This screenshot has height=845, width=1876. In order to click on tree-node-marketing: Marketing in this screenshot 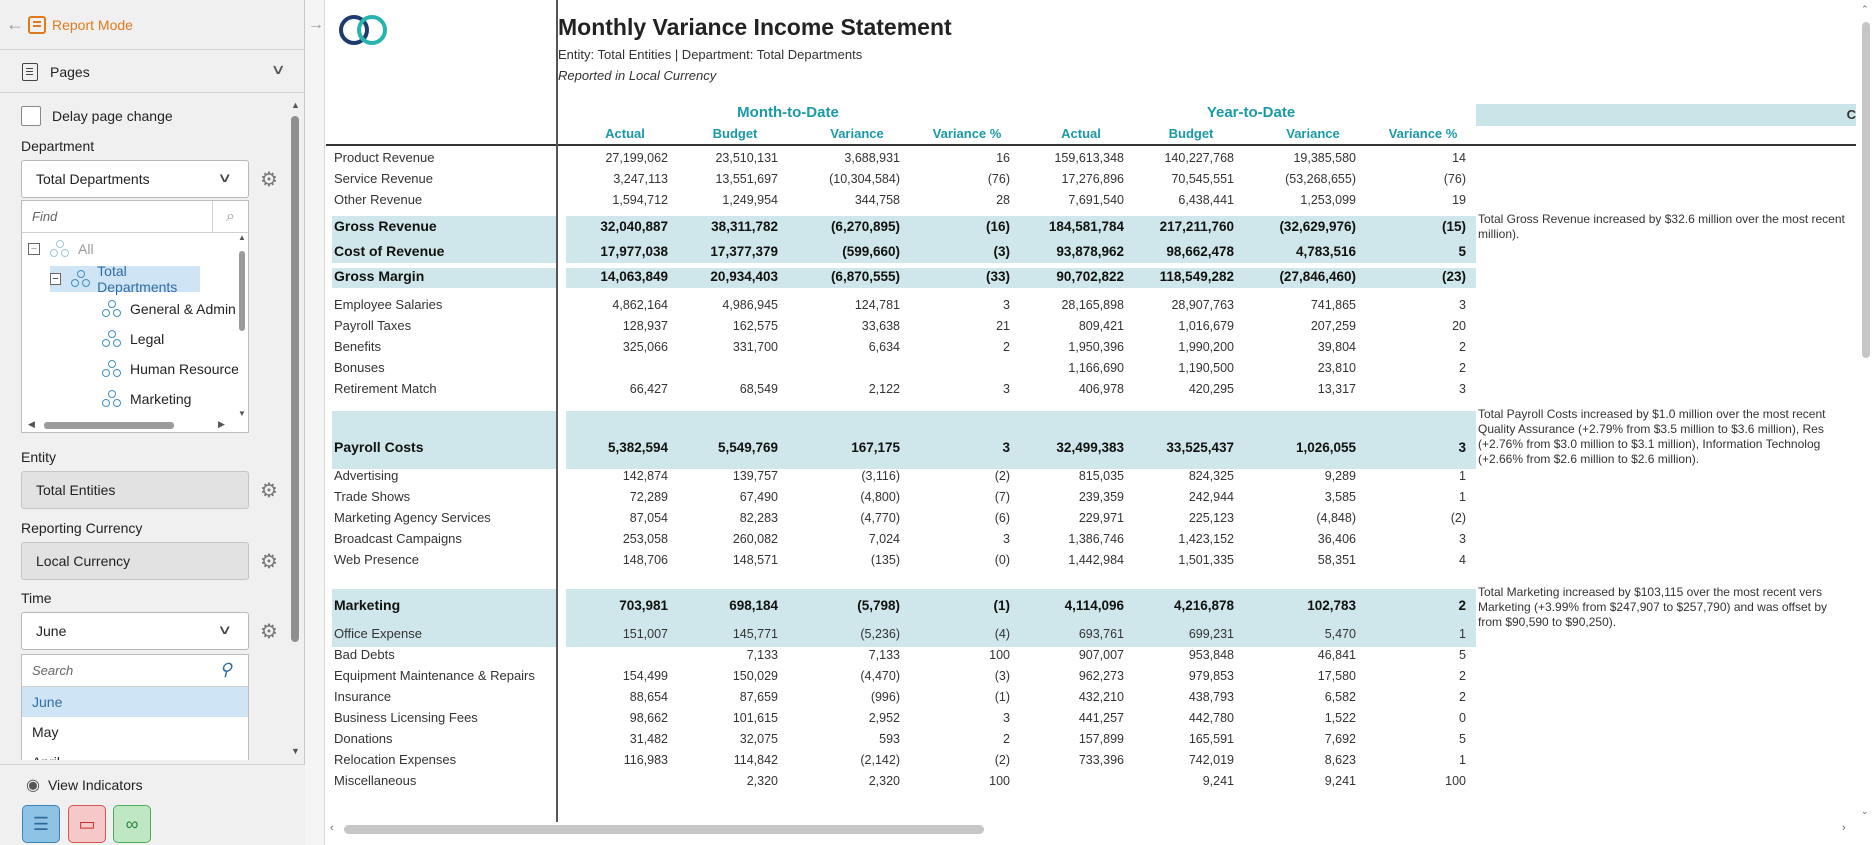, I will do `click(146, 399)`.